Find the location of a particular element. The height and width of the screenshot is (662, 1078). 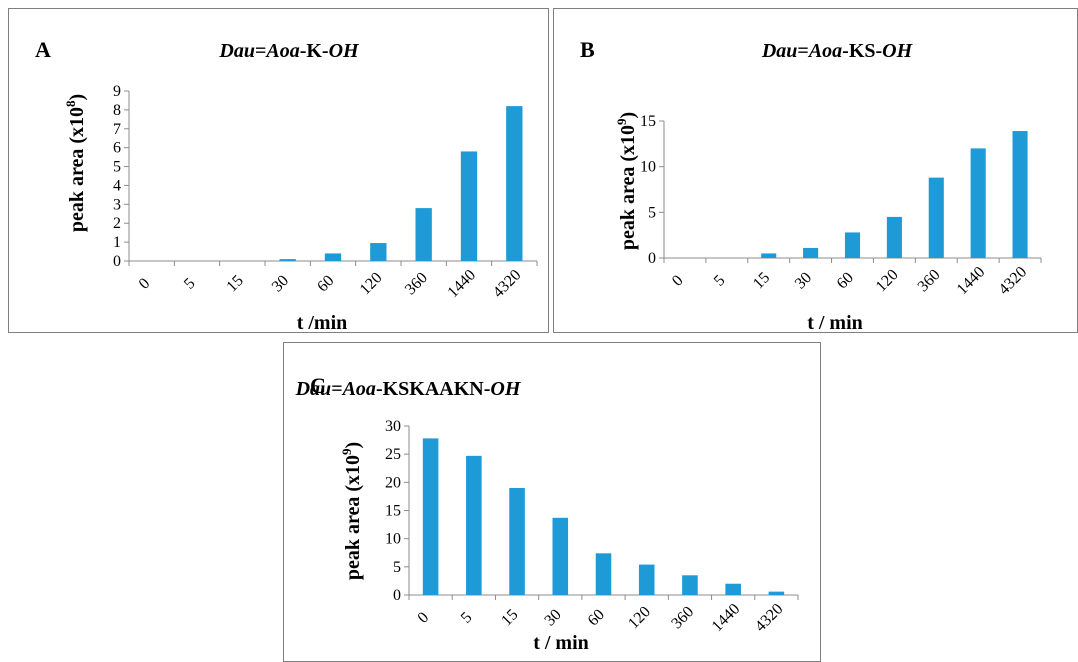

x-tick-label-c: 4320 is located at coordinates (769, 617).